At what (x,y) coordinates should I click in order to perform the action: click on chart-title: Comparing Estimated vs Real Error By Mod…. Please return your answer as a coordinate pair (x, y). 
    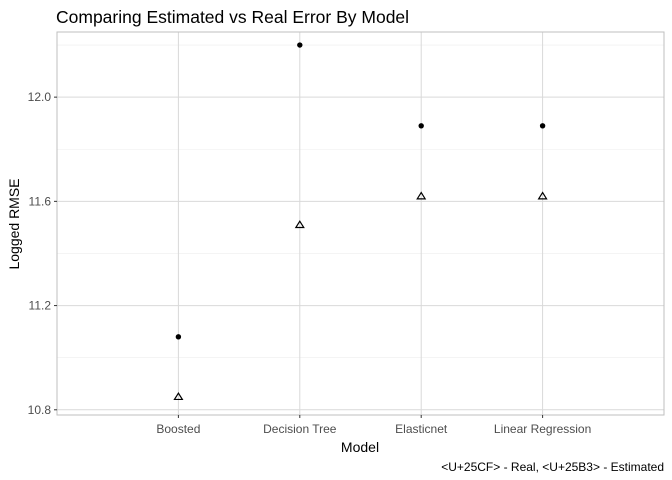
    Looking at the image, I should click on (232, 17).